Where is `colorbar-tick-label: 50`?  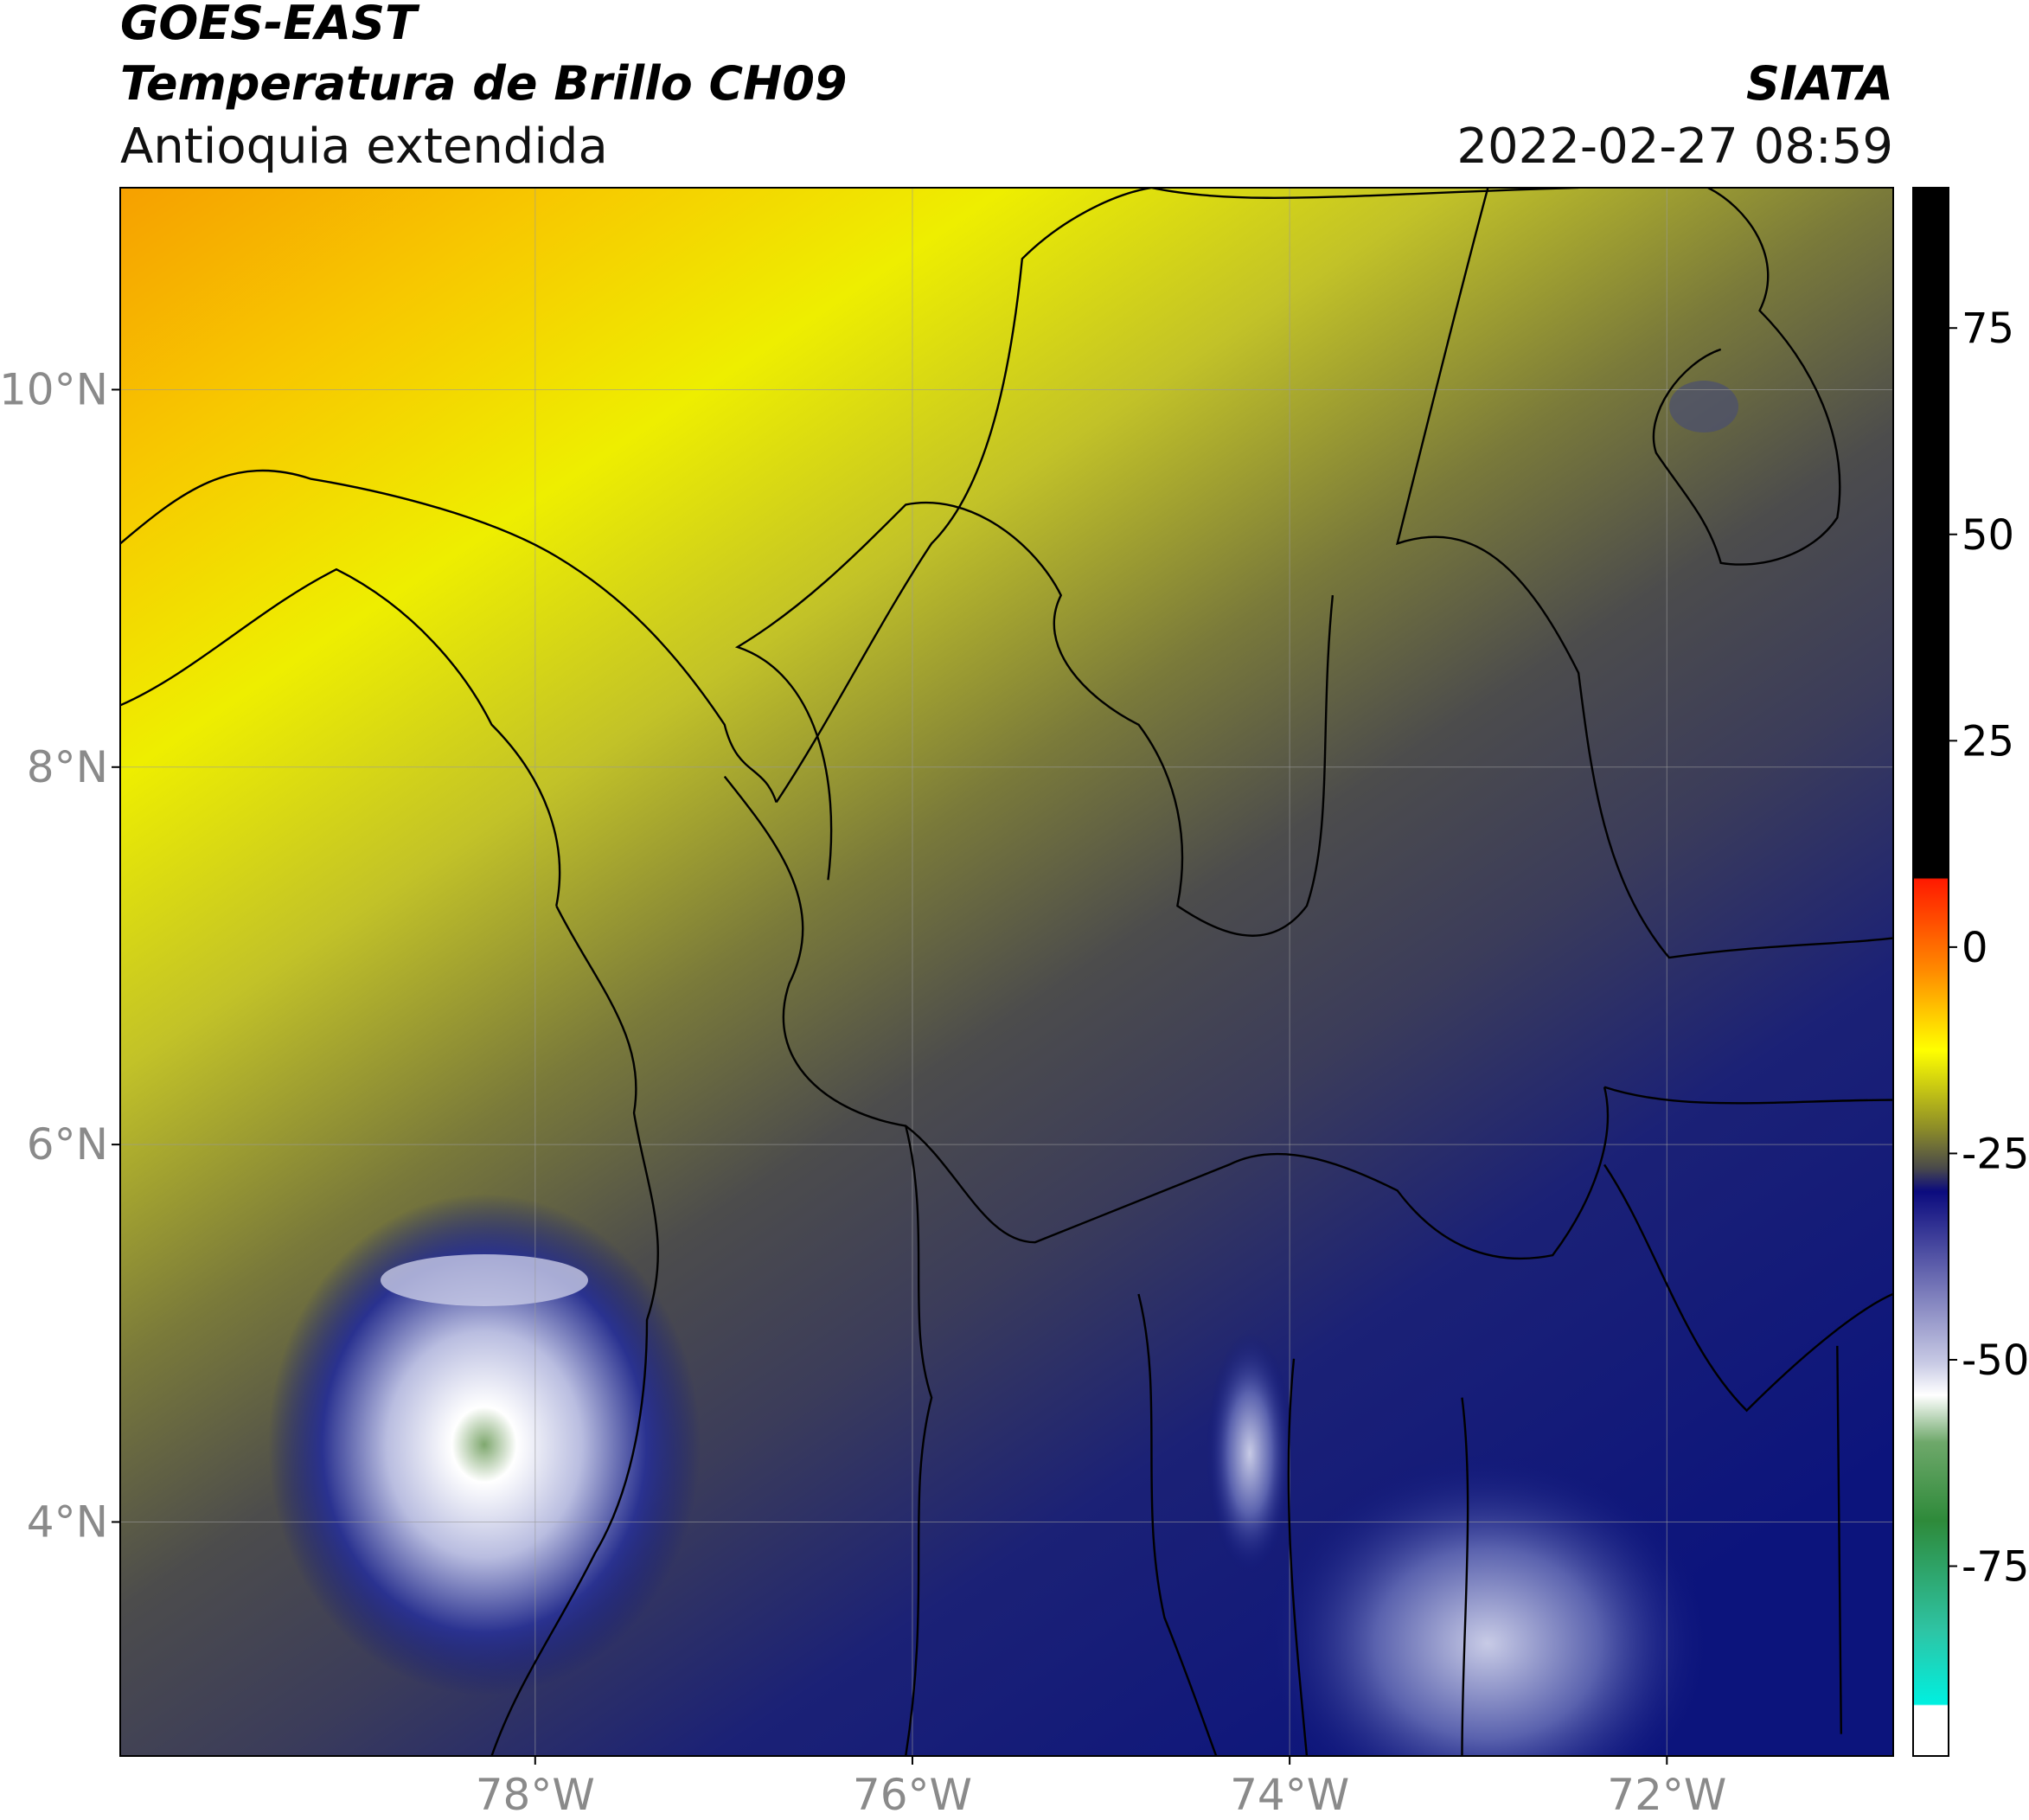 colorbar-tick-label: 50 is located at coordinates (1988, 535).